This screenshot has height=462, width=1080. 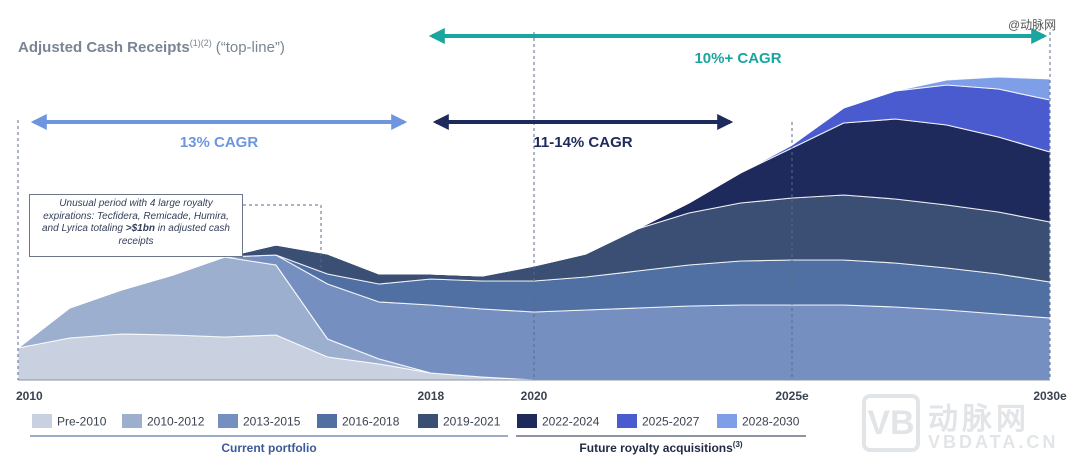 I want to click on legend-swatch-pre-2010, so click(x=42, y=421).